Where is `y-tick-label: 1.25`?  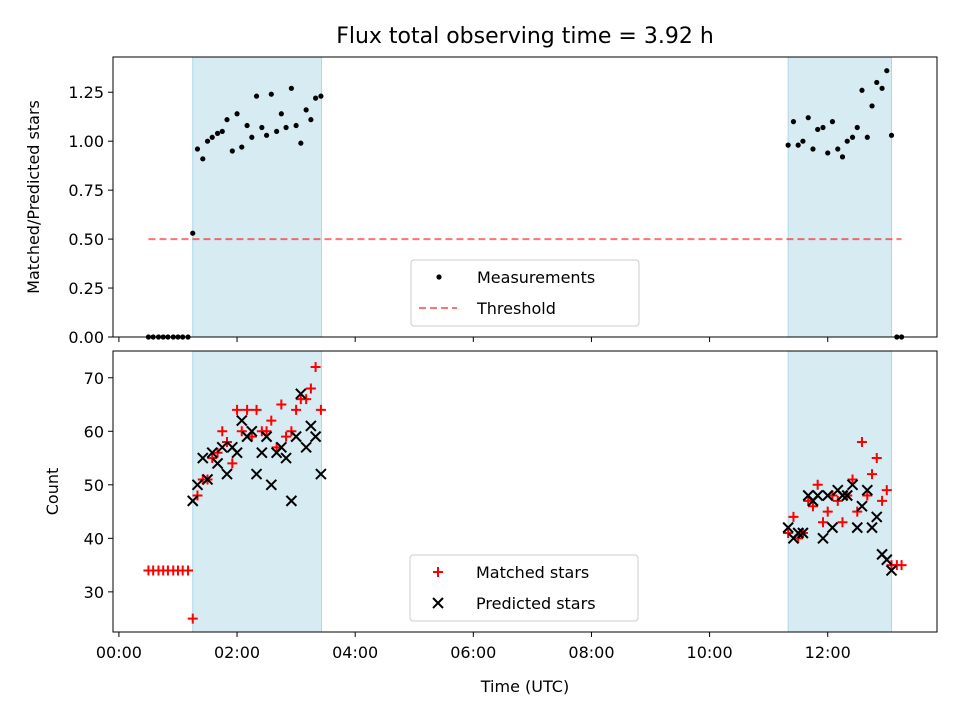 y-tick-label: 1.25 is located at coordinates (86, 92).